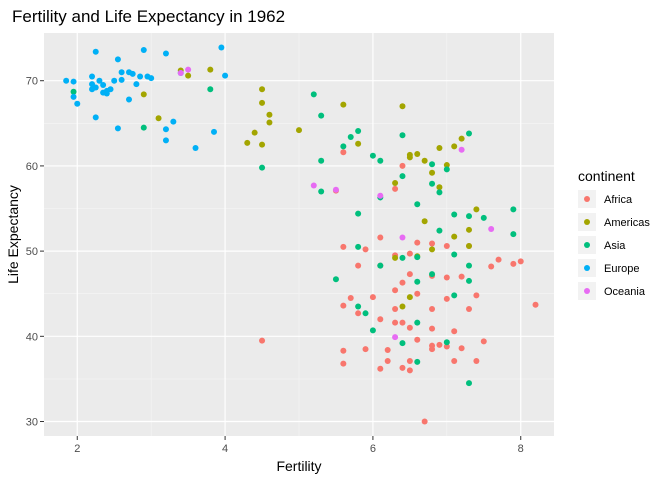 The height and width of the screenshot is (480, 672). What do you see at coordinates (618, 200) in the screenshot?
I see `legend-label-africa: Africa` at bounding box center [618, 200].